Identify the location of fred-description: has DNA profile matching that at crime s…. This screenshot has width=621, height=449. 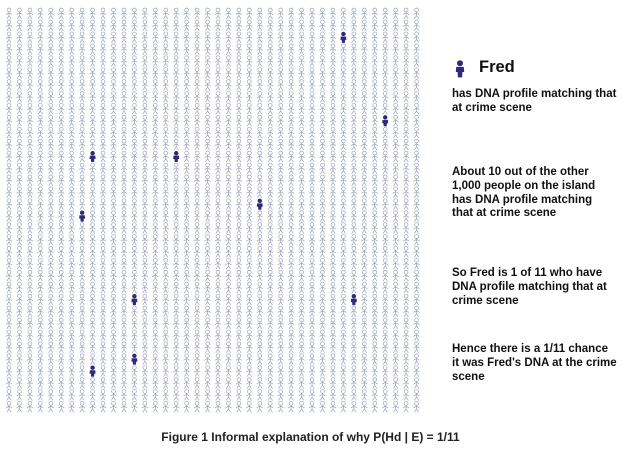
(534, 101).